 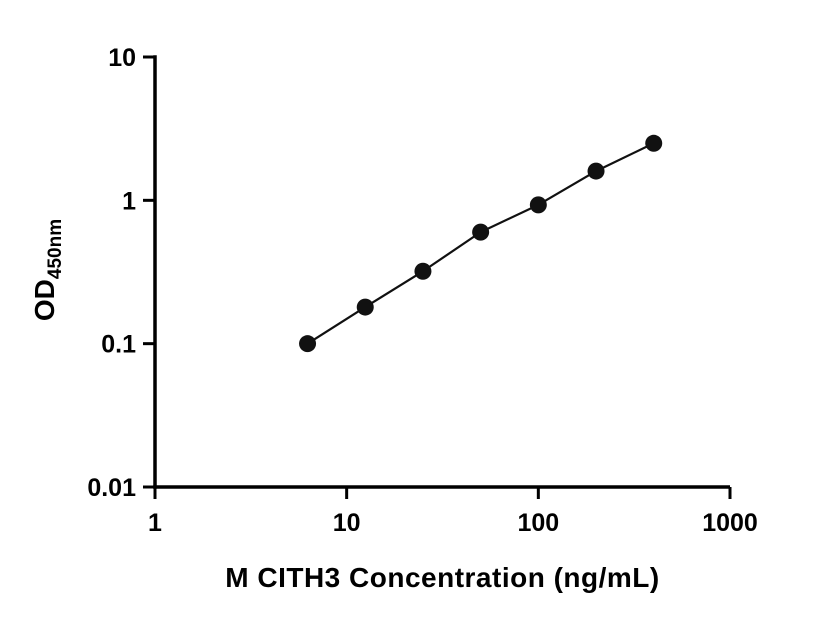 I want to click on x-tick-label: 1000, so click(x=730, y=523).